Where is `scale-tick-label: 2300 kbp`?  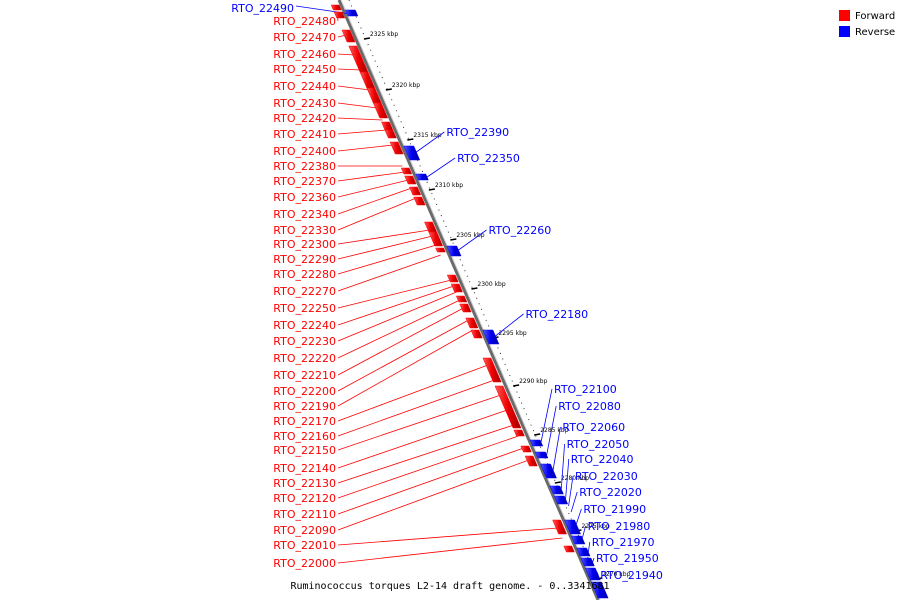 scale-tick-label: 2300 kbp is located at coordinates (491, 284).